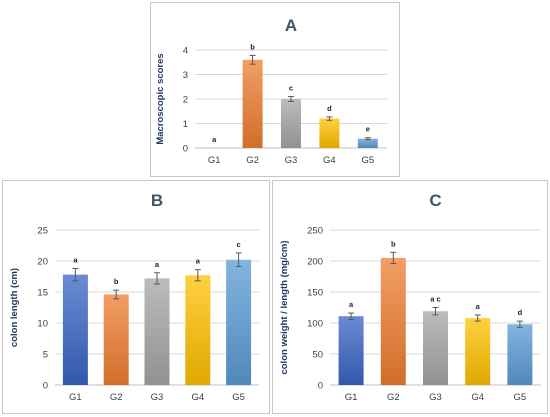 The height and width of the screenshot is (417, 550). I want to click on chart-c-bar-g3, so click(435, 348).